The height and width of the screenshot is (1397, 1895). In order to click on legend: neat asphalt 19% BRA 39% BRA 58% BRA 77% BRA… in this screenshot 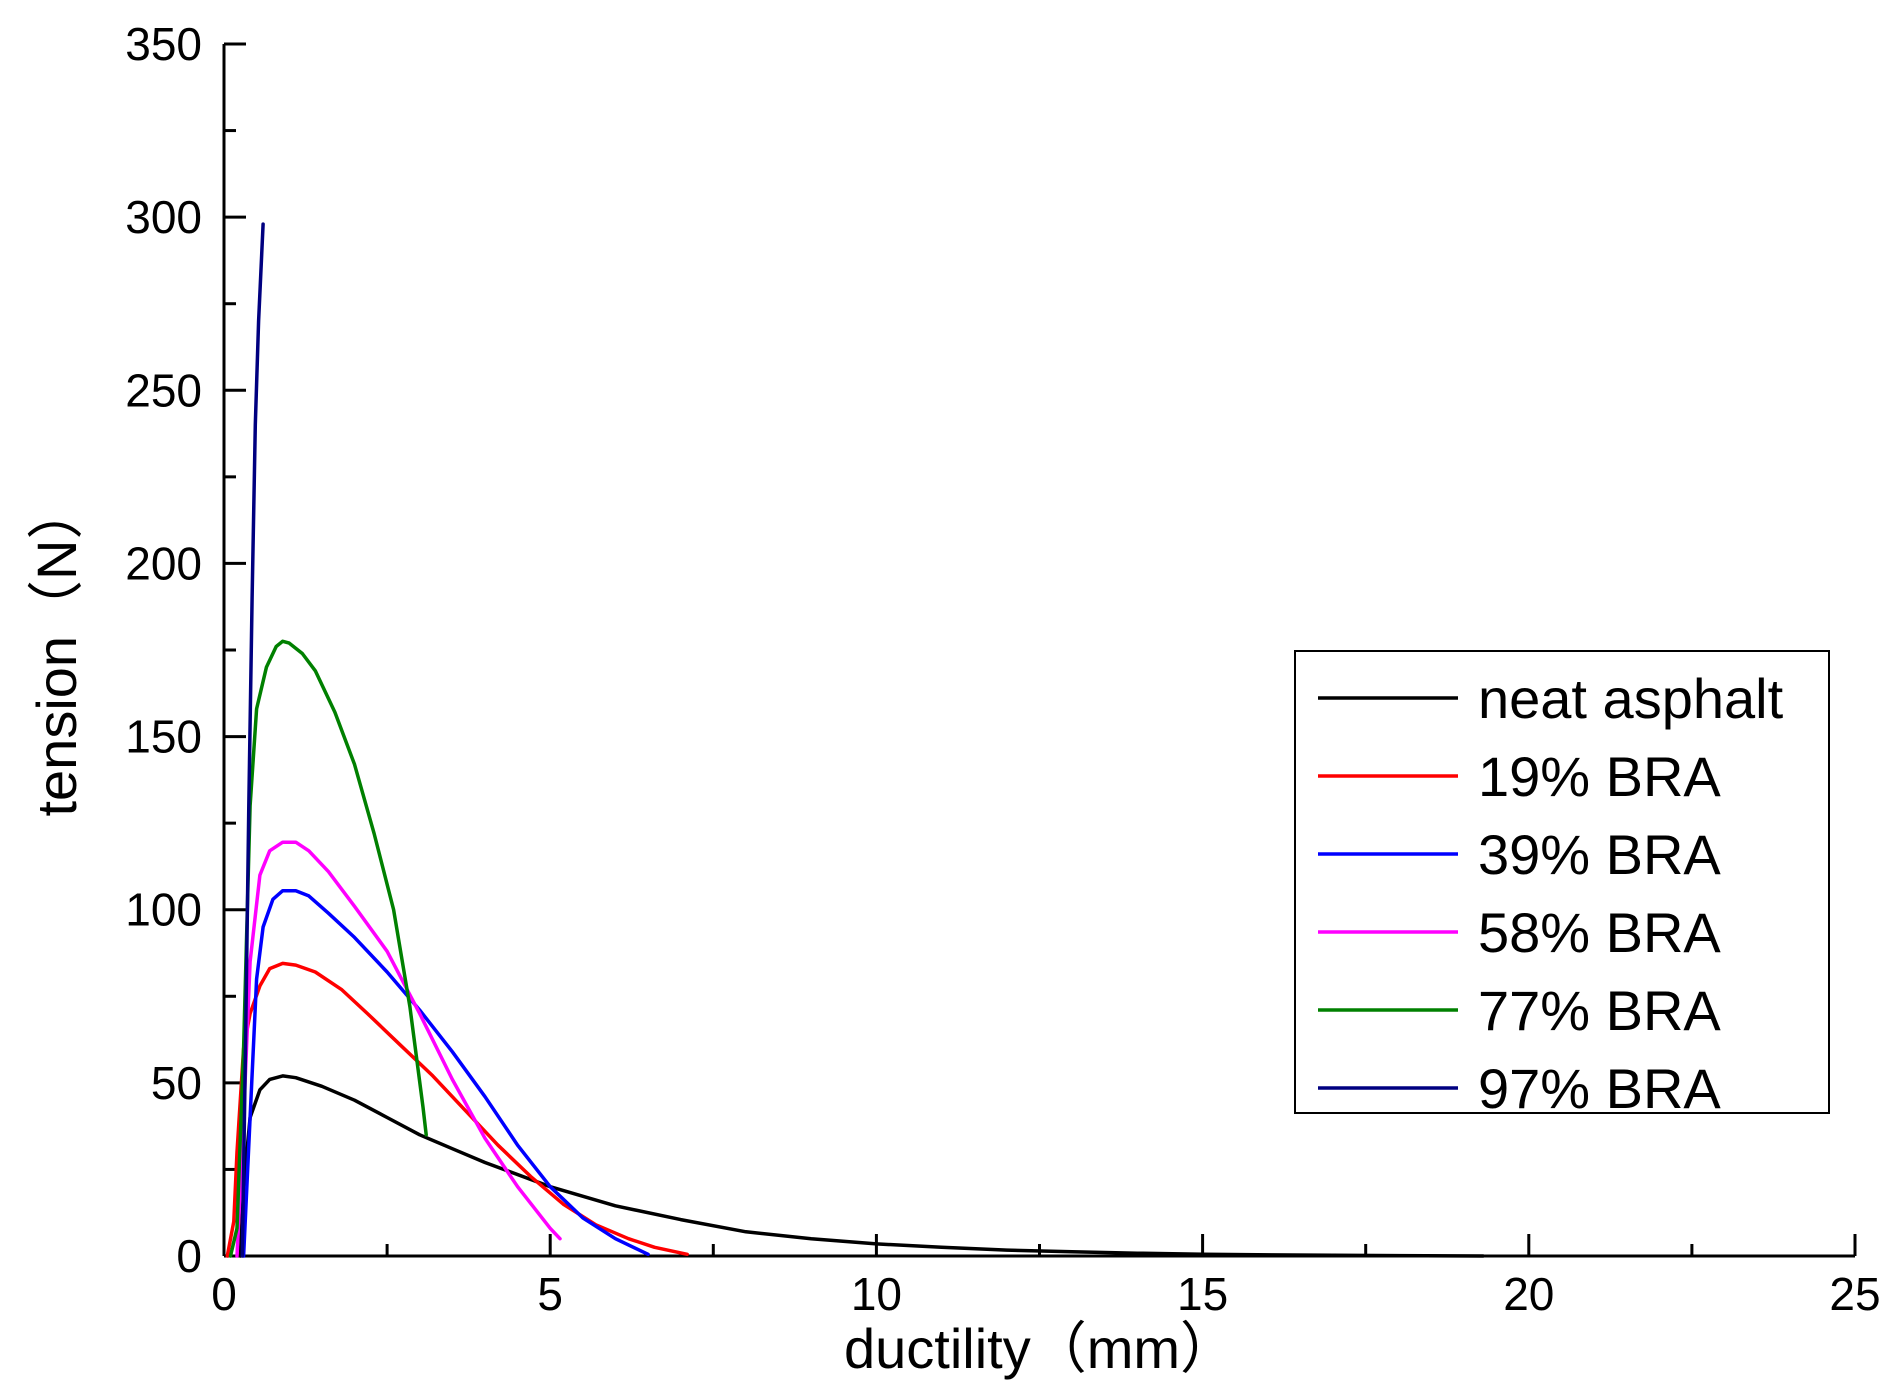, I will do `click(1562, 885)`.